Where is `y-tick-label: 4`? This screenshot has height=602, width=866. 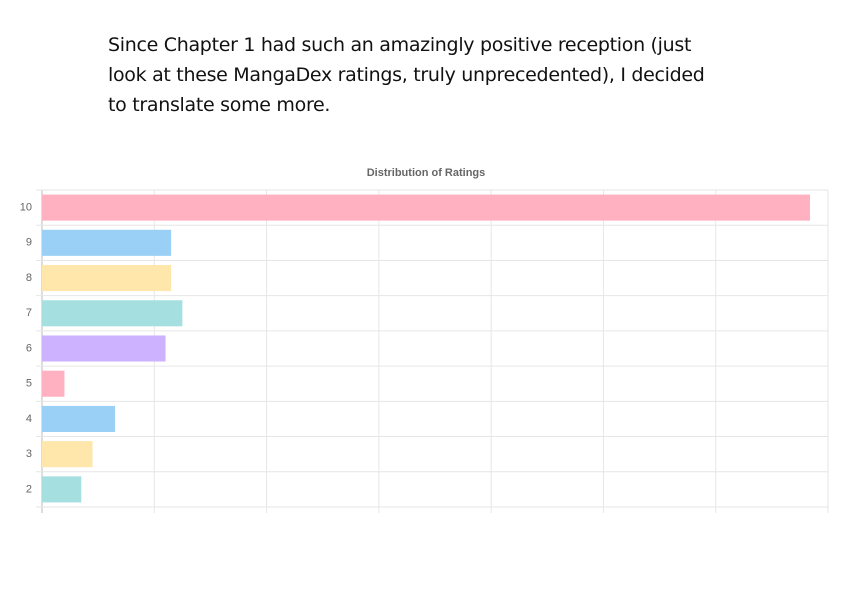
y-tick-label: 4 is located at coordinates (29, 419).